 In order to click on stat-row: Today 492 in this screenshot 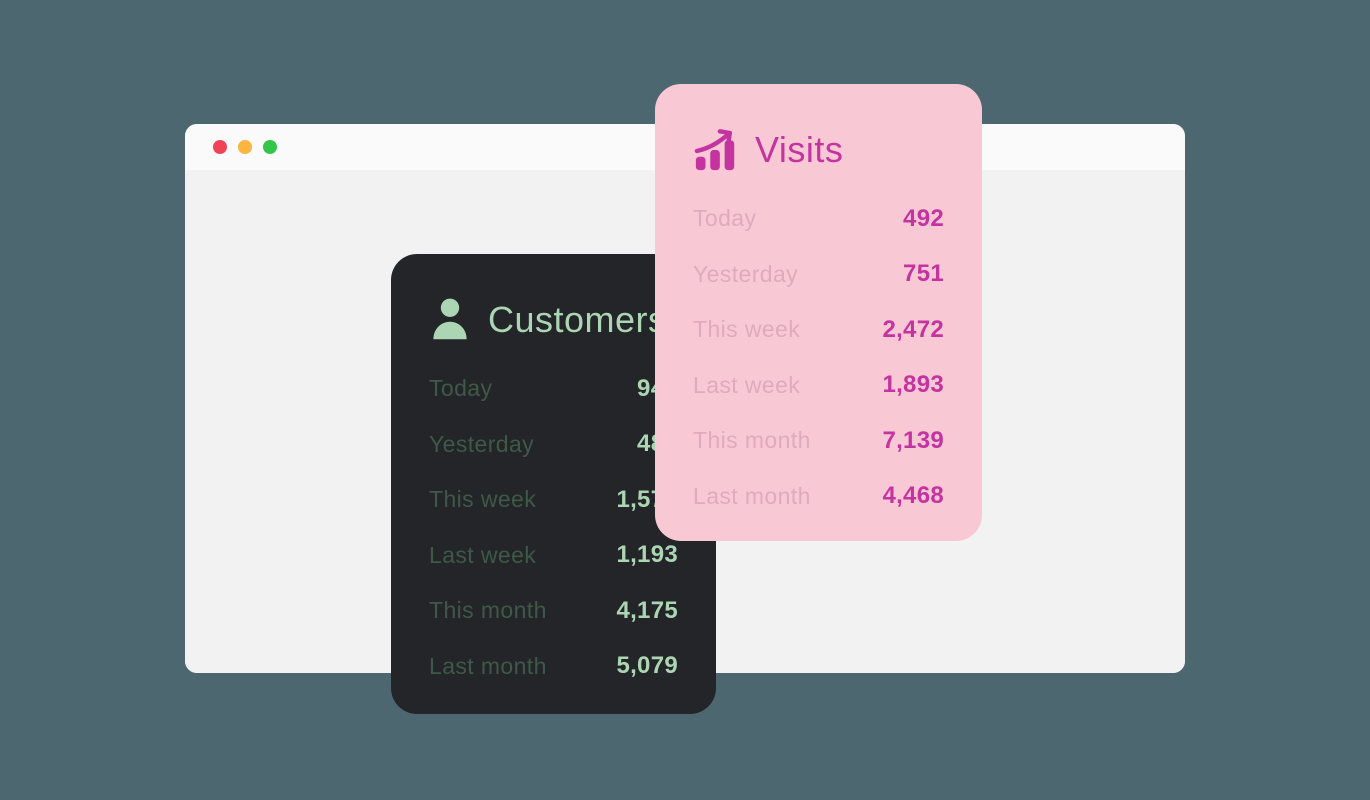, I will do `click(818, 219)`.